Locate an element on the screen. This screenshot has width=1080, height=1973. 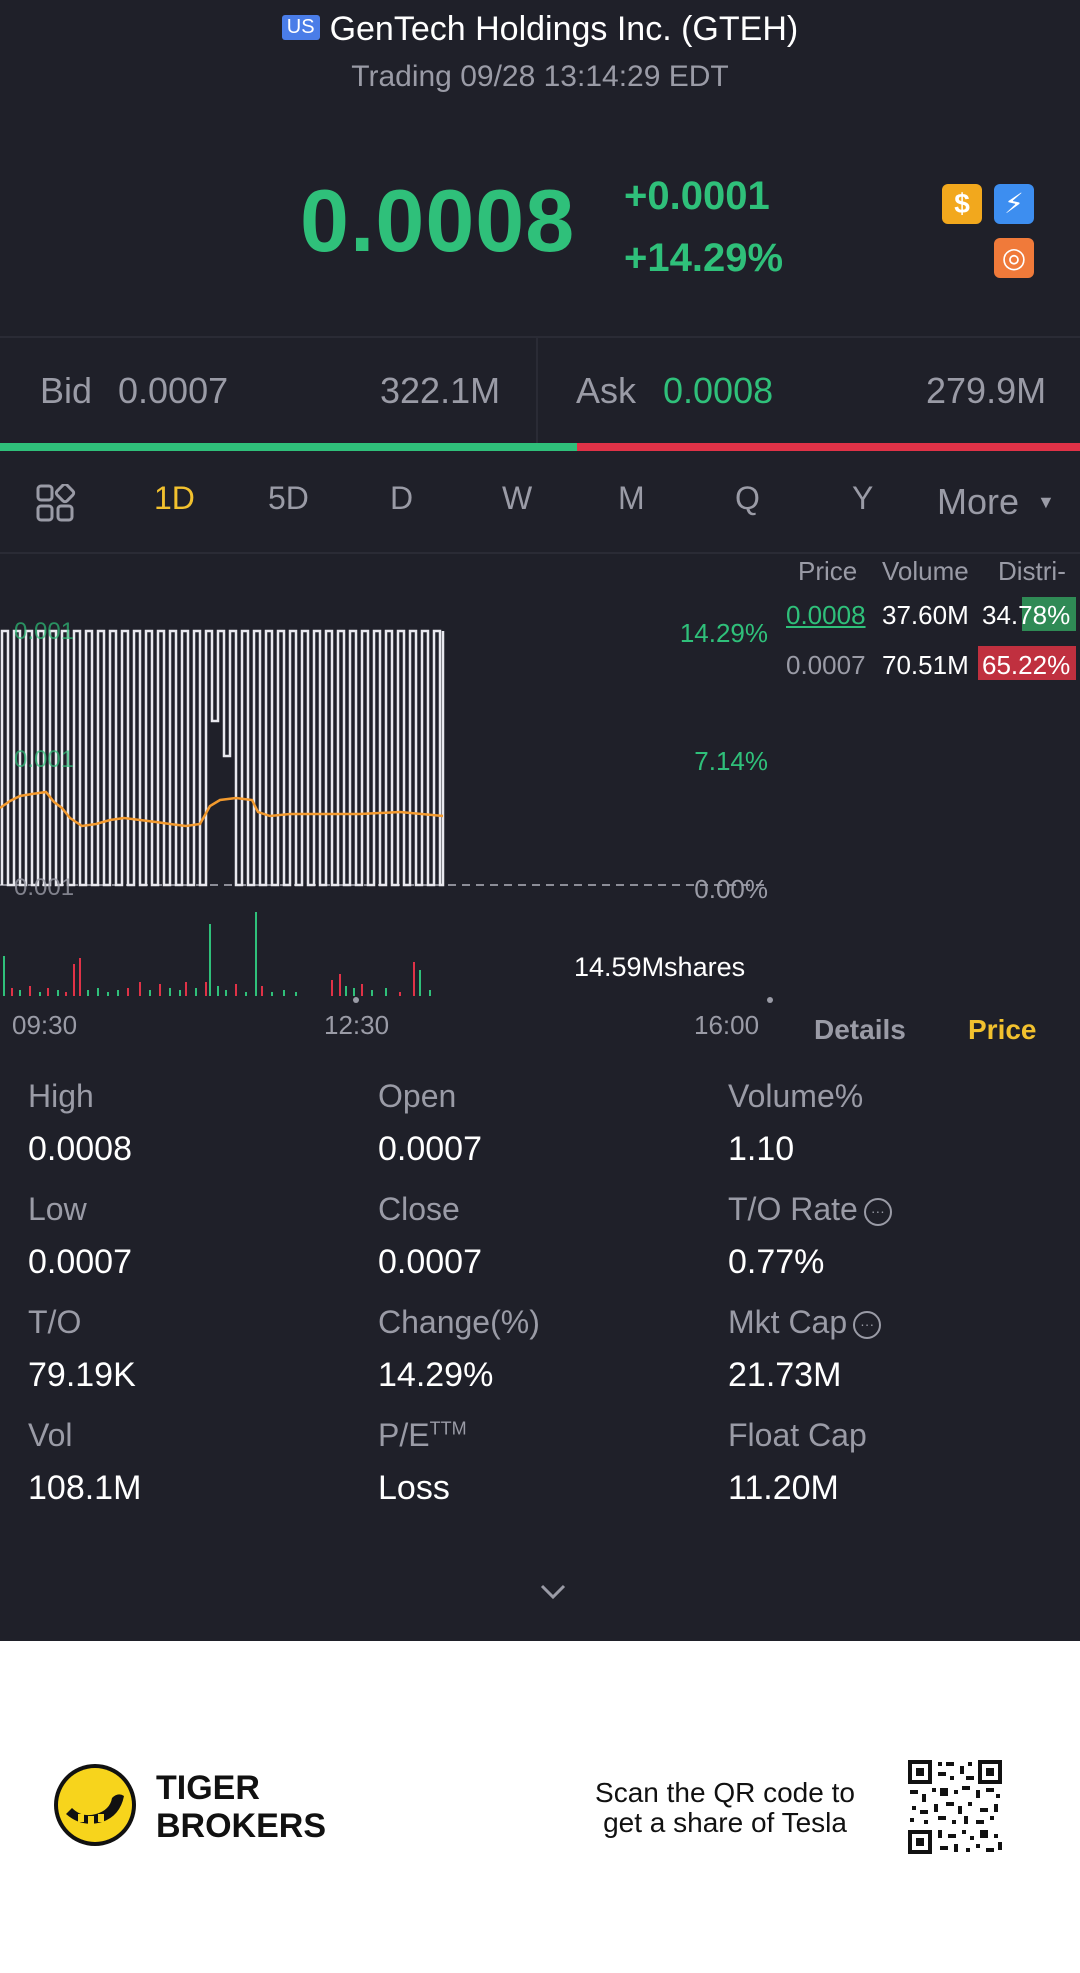
market-badge: US is located at coordinates (300, 27).